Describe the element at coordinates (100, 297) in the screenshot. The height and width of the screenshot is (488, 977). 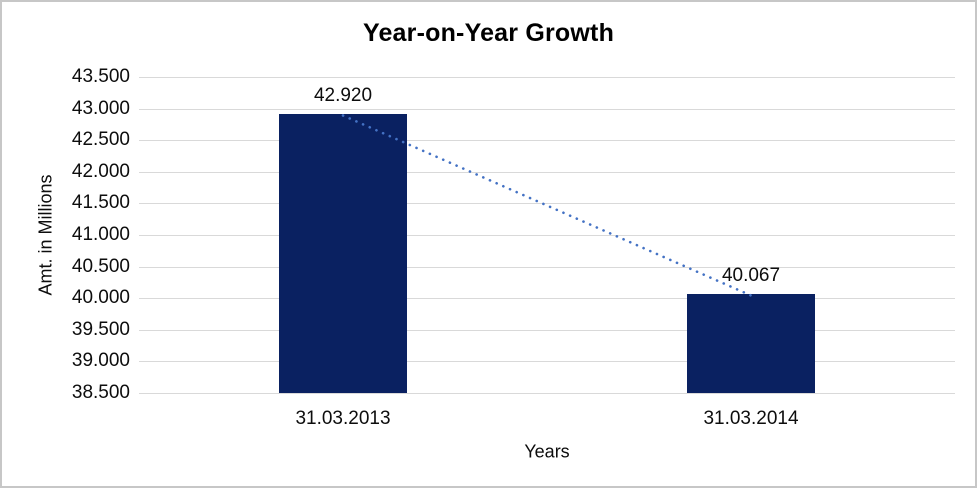
I see `y-tick-label: 40.000` at that location.